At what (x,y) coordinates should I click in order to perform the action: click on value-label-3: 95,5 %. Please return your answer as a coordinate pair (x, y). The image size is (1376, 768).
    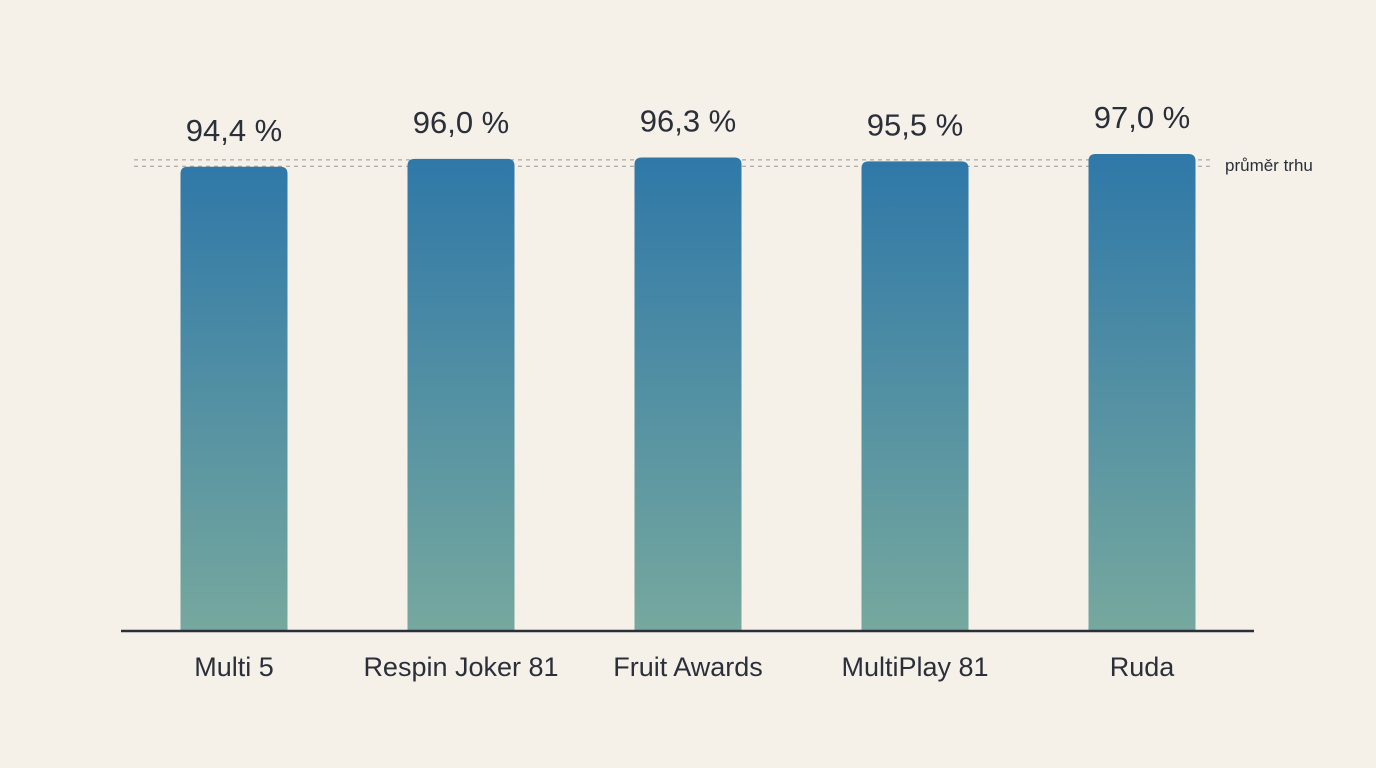
    Looking at the image, I should click on (915, 124).